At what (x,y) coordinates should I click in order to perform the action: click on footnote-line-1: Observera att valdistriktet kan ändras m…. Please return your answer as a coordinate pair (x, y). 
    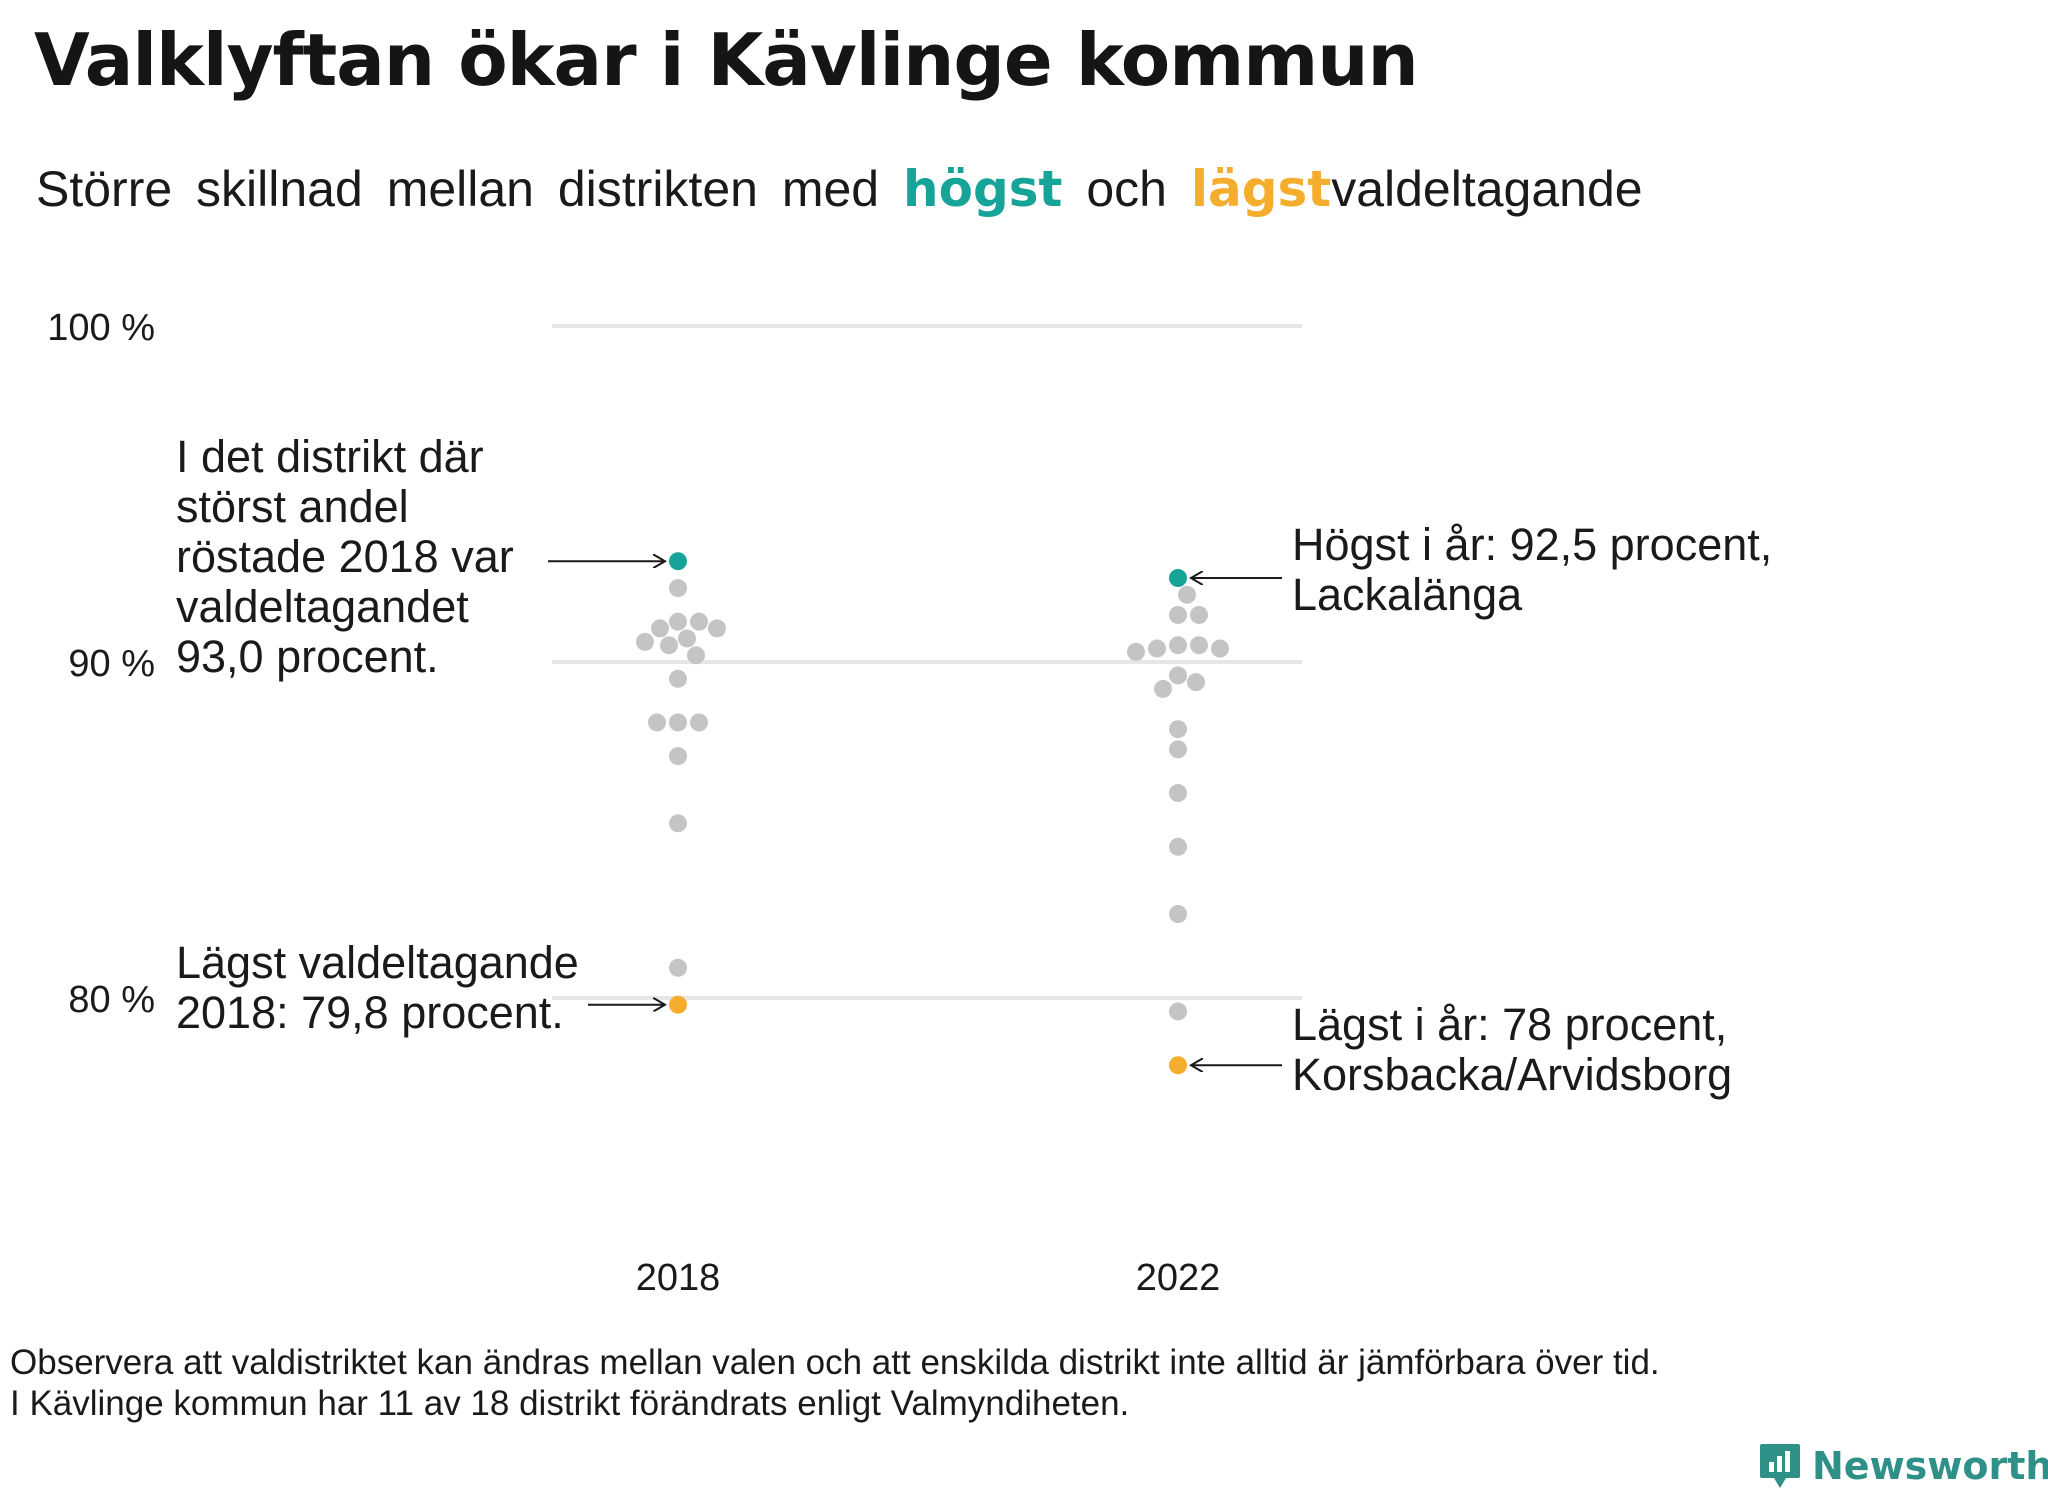
    Looking at the image, I should click on (835, 1362).